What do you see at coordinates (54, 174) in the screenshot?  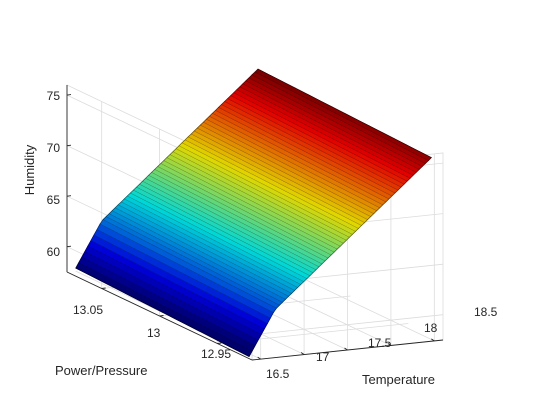 I see `z-axis: 60 65 70 75` at bounding box center [54, 174].